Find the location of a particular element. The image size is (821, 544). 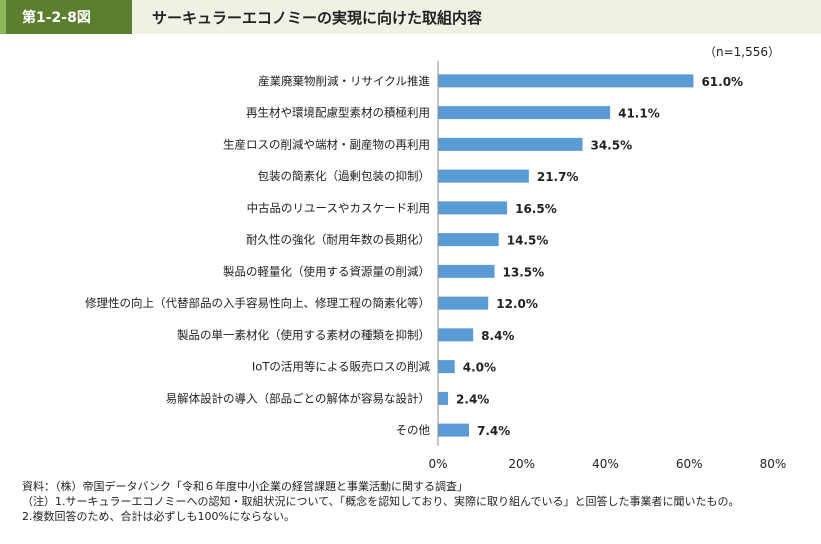

figure-header: 第1-2-8図 サーキュラーエコノミーの実現に向けた取組内容 is located at coordinates (410, 17).